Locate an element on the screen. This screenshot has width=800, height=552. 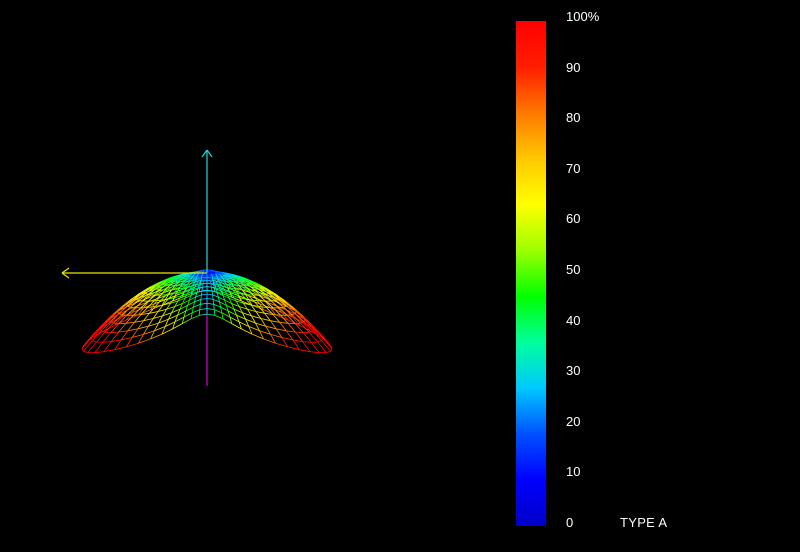
colorbar-tick-label: 50 is located at coordinates (586, 270).